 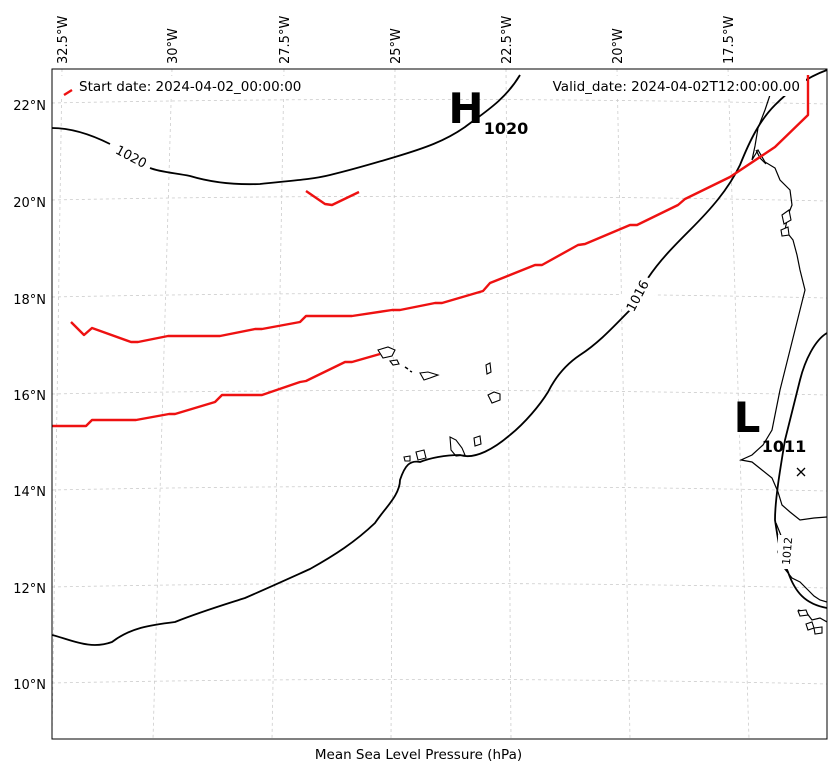 I want to click on high-pressure-value: 1020, so click(x=506, y=128).